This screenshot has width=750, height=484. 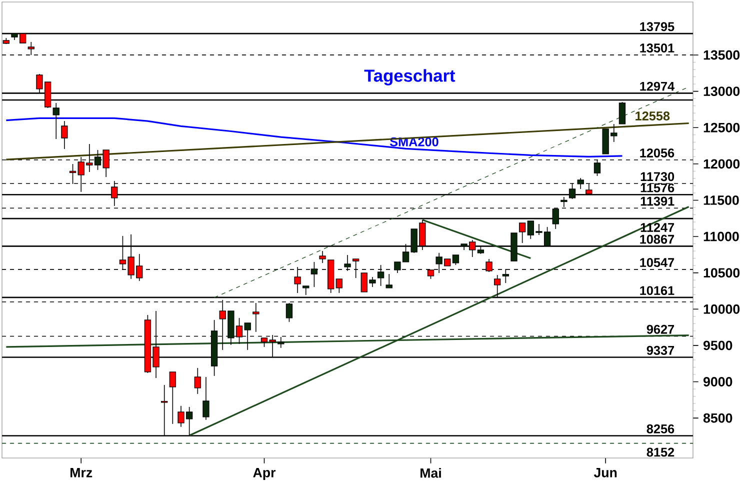 What do you see at coordinates (721, 237) in the screenshot?
I see `y-tick-label: 11000` at bounding box center [721, 237].